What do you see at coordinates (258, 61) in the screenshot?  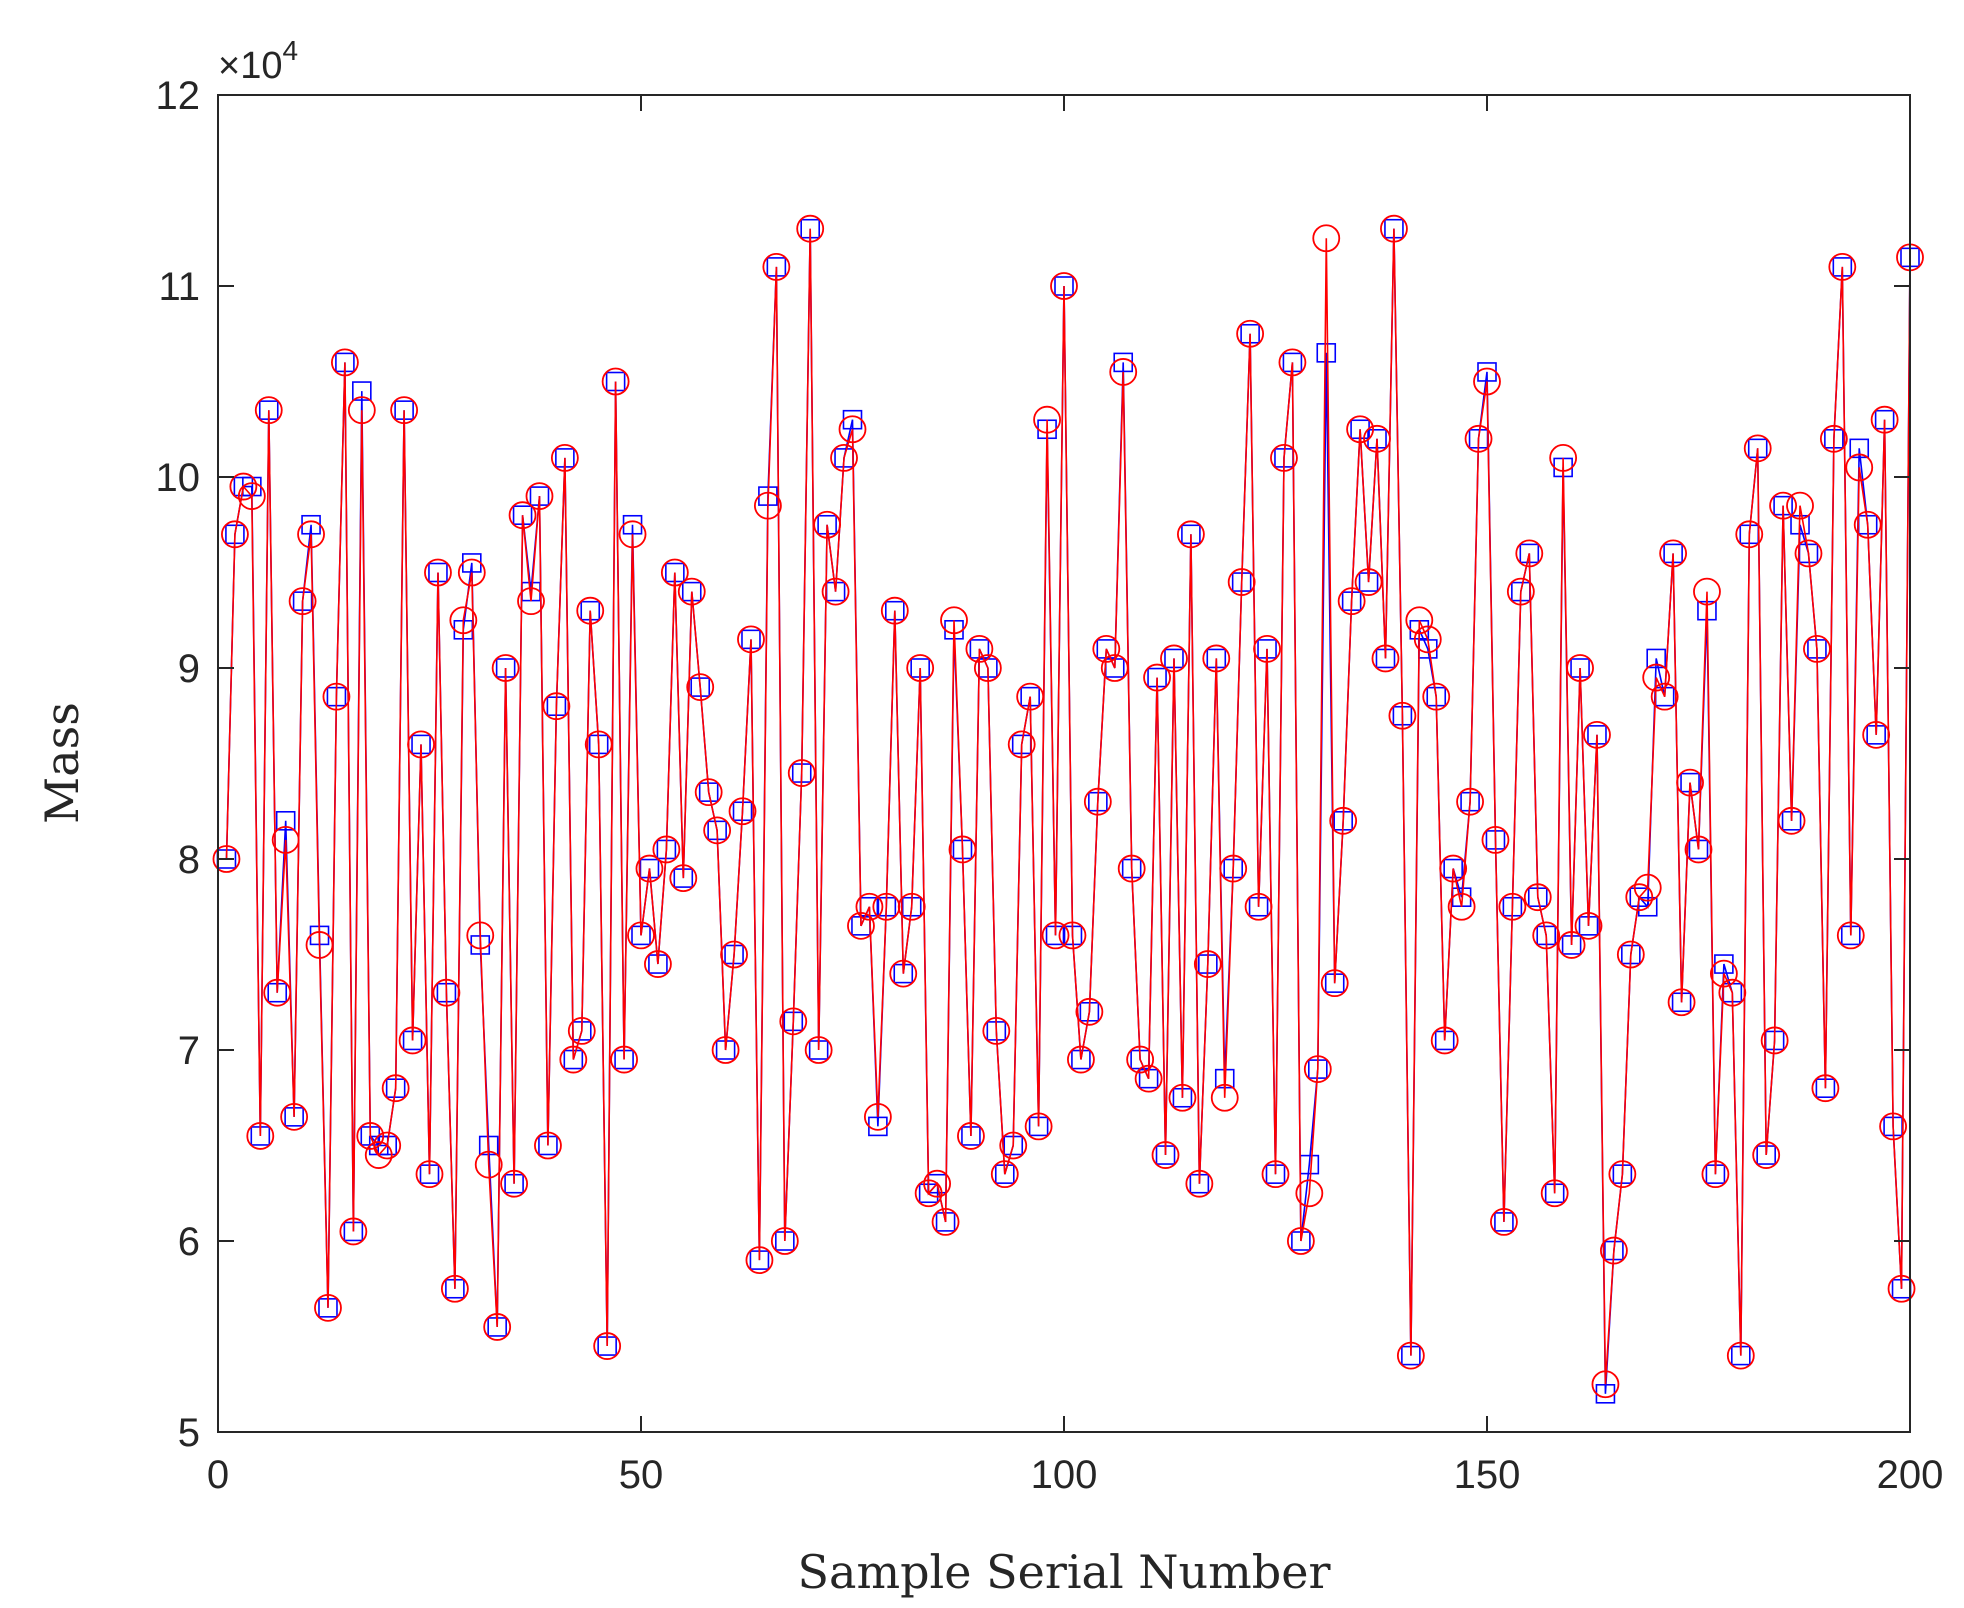 I see `y-multiplier-label: ×10⁴` at bounding box center [258, 61].